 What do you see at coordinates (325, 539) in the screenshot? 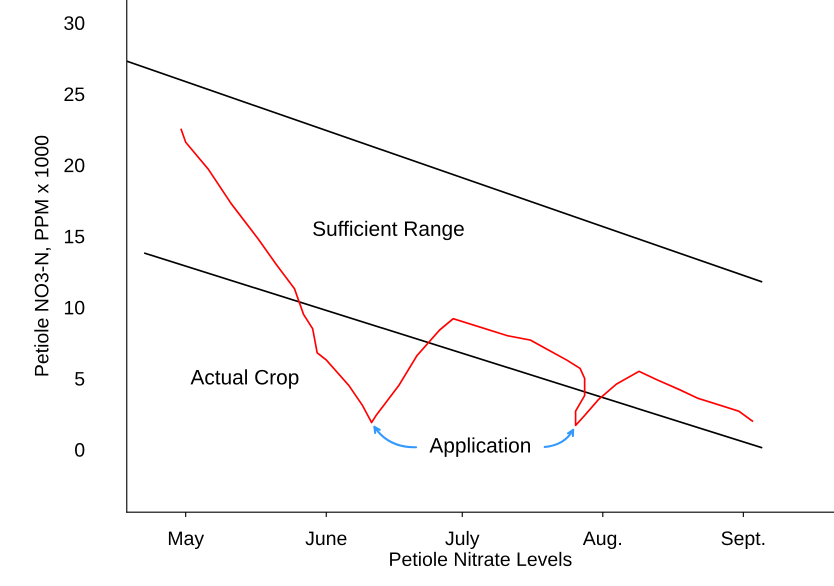
I see `x-tick-label: June` at bounding box center [325, 539].